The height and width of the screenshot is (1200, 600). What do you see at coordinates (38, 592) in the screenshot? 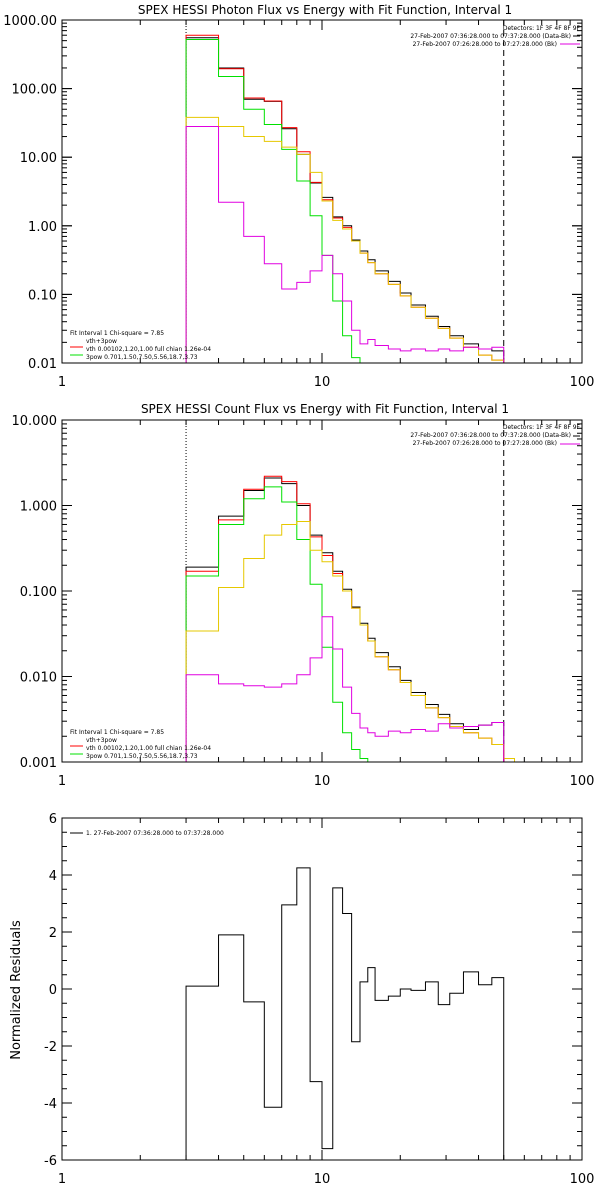
I see `y-tick-label: 0.100` at bounding box center [38, 592].